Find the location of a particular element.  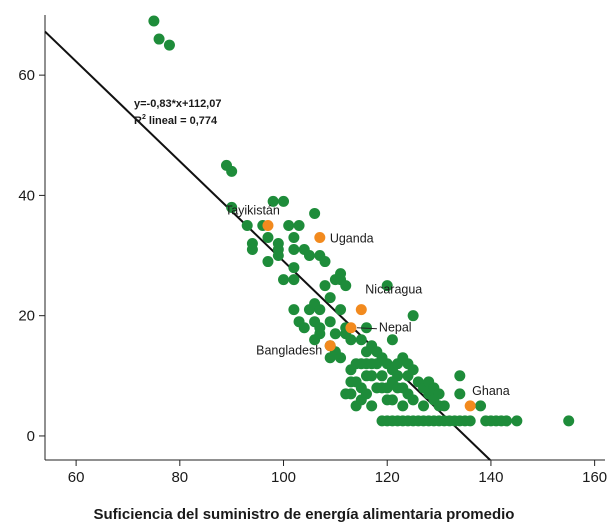

x-tick-label: 100 is located at coordinates (283, 477).